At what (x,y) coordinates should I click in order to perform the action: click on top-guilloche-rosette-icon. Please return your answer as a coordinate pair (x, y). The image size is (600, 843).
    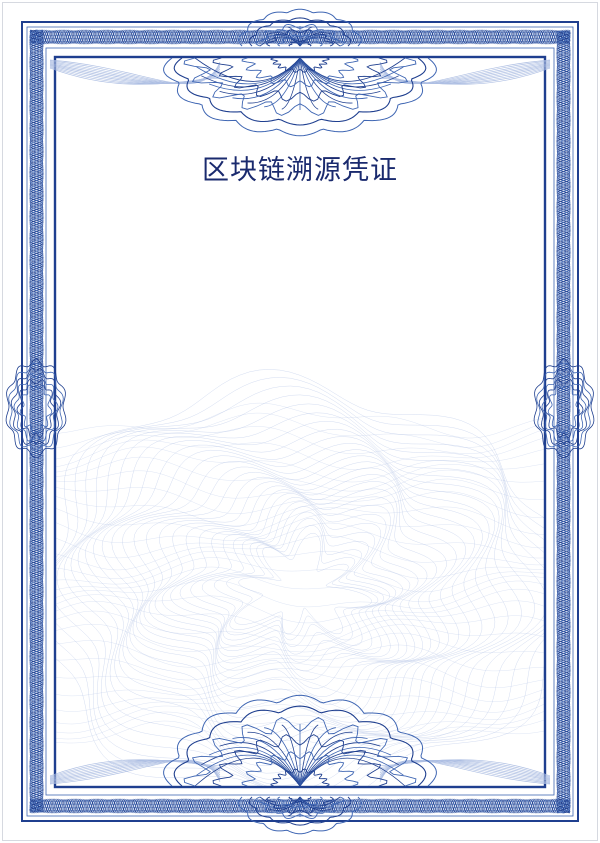
    Looking at the image, I should click on (300, 72).